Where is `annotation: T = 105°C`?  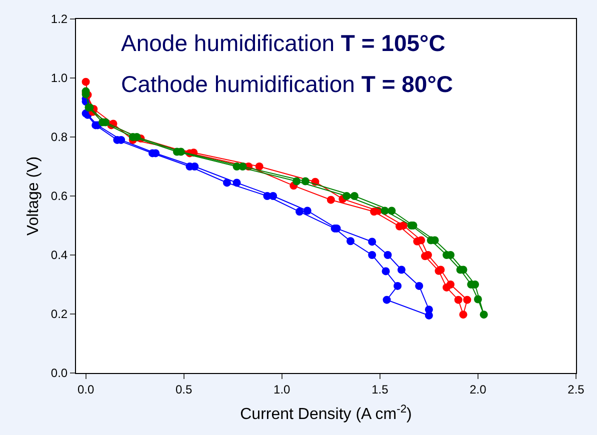
annotation: T = 105°C is located at coordinates (393, 43).